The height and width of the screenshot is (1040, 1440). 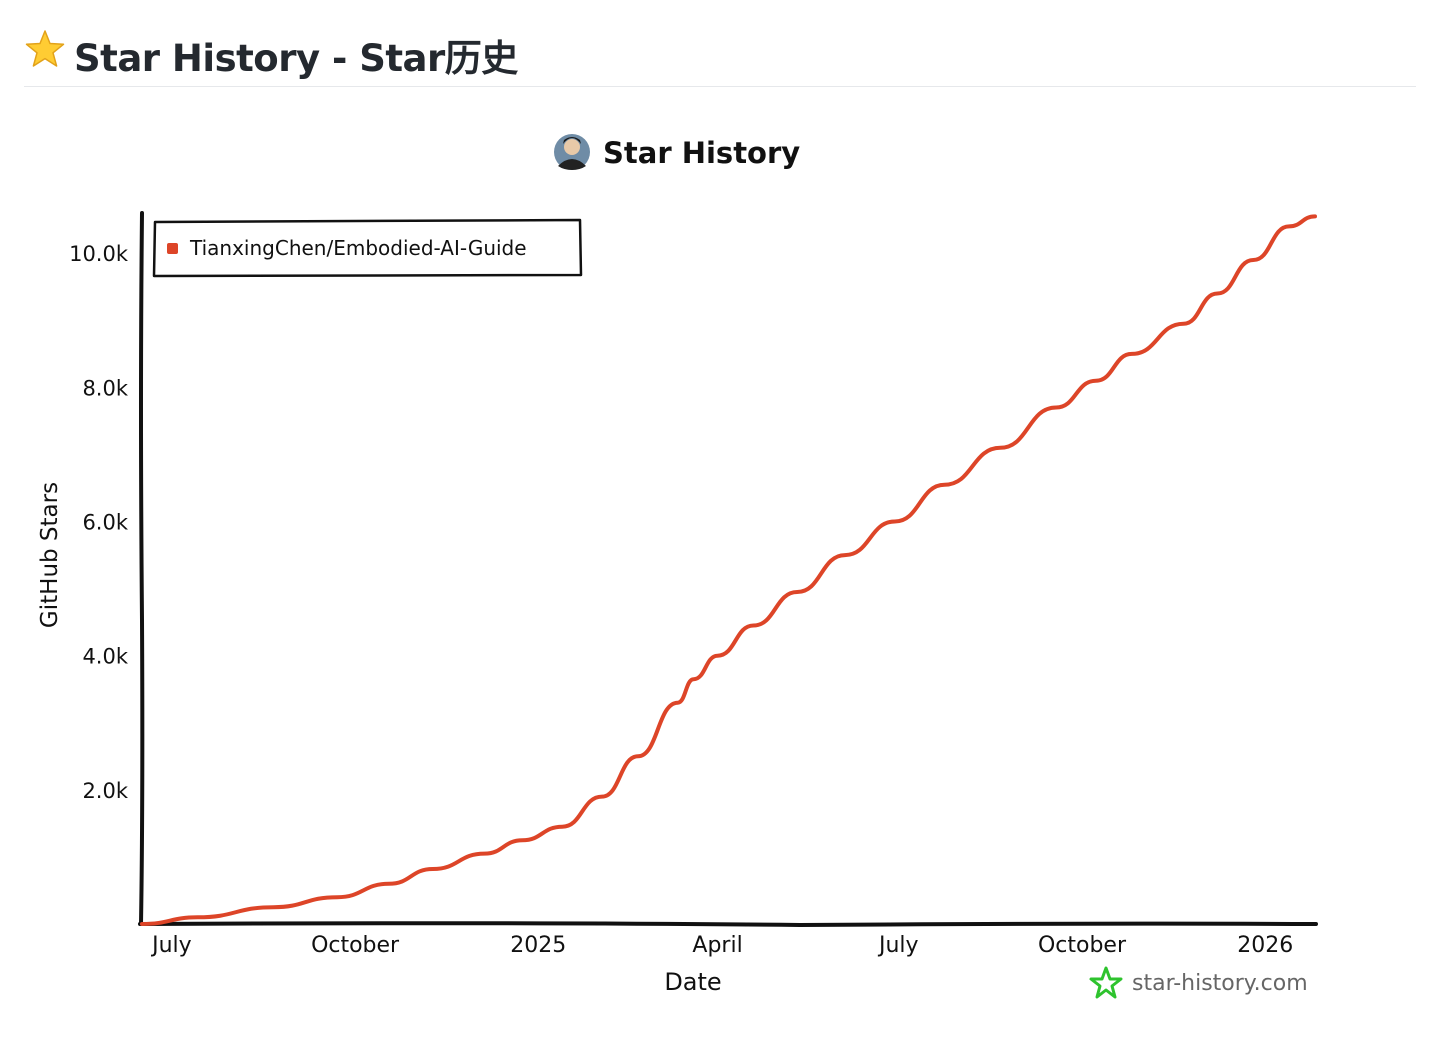 What do you see at coordinates (358, 248) in the screenshot?
I see `legend-label: TianxingChen/Embodied-AI-Guide` at bounding box center [358, 248].